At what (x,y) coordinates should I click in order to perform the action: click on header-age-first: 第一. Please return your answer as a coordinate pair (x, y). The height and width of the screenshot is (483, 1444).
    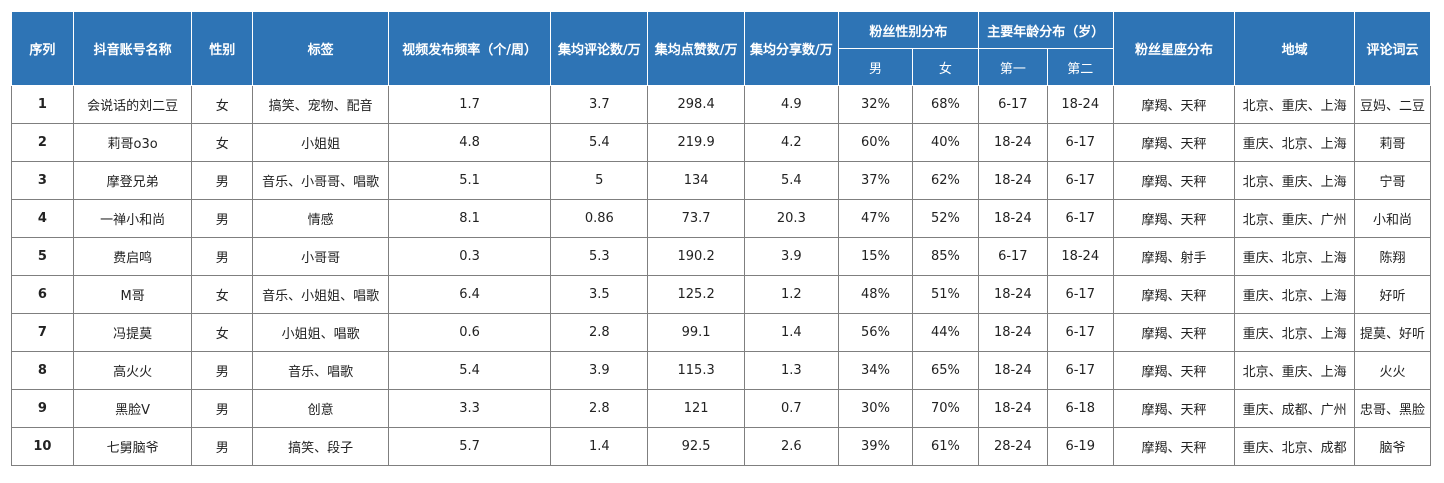
    Looking at the image, I should click on (1012, 67).